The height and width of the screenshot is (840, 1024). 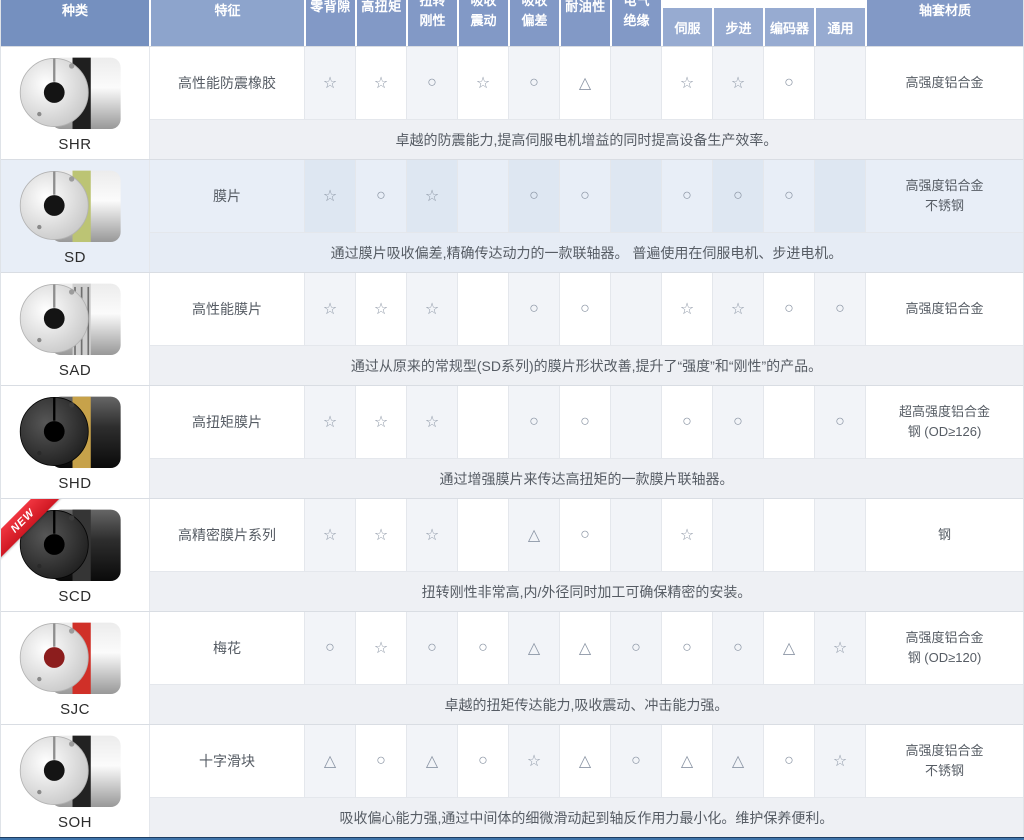 I want to click on rating-cell-10: ○, so click(x=839, y=422).